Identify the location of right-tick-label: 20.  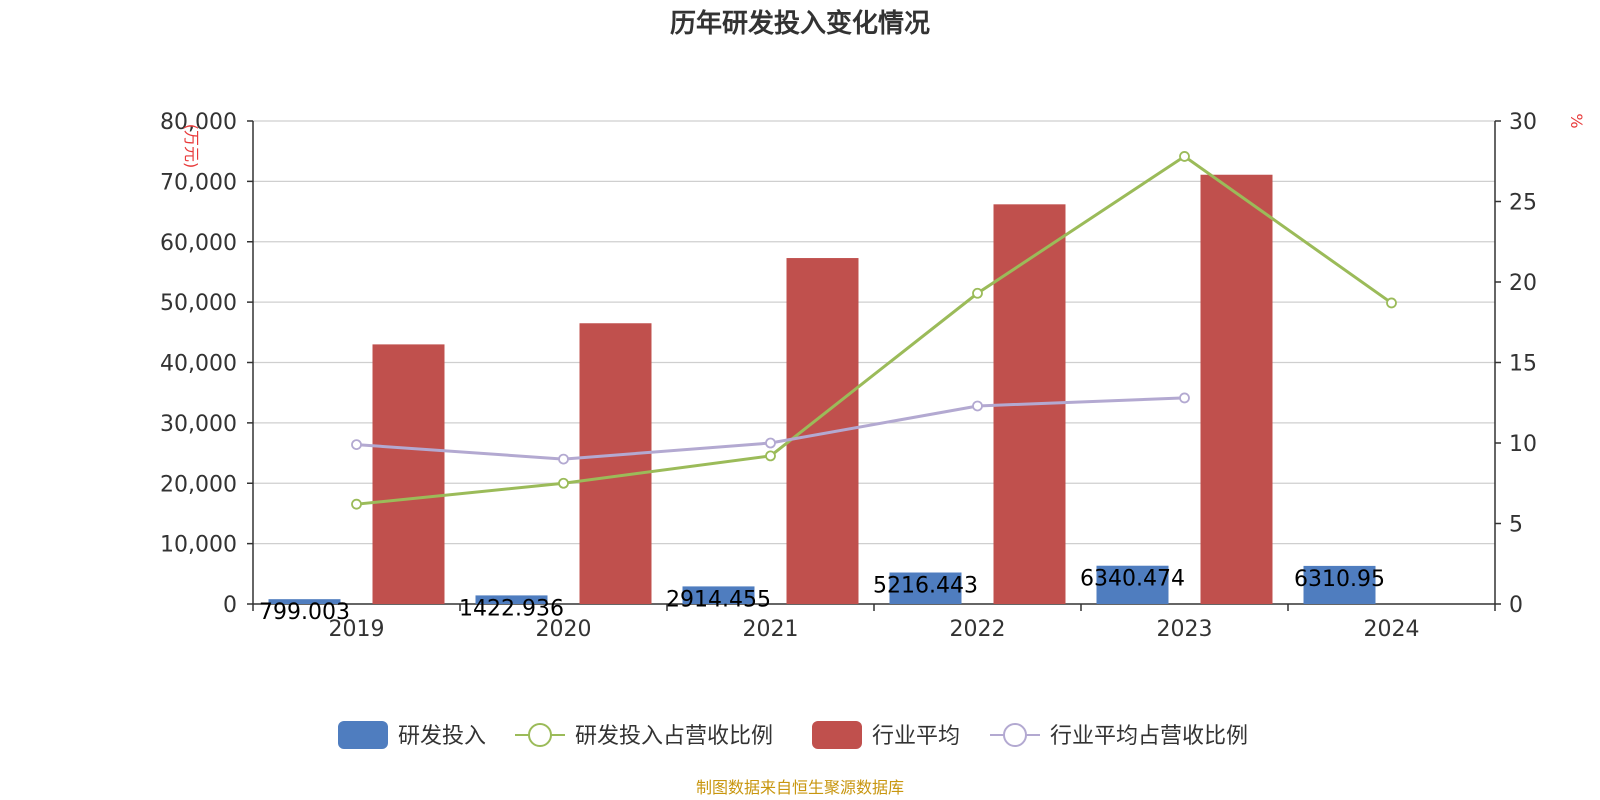
(1523, 283).